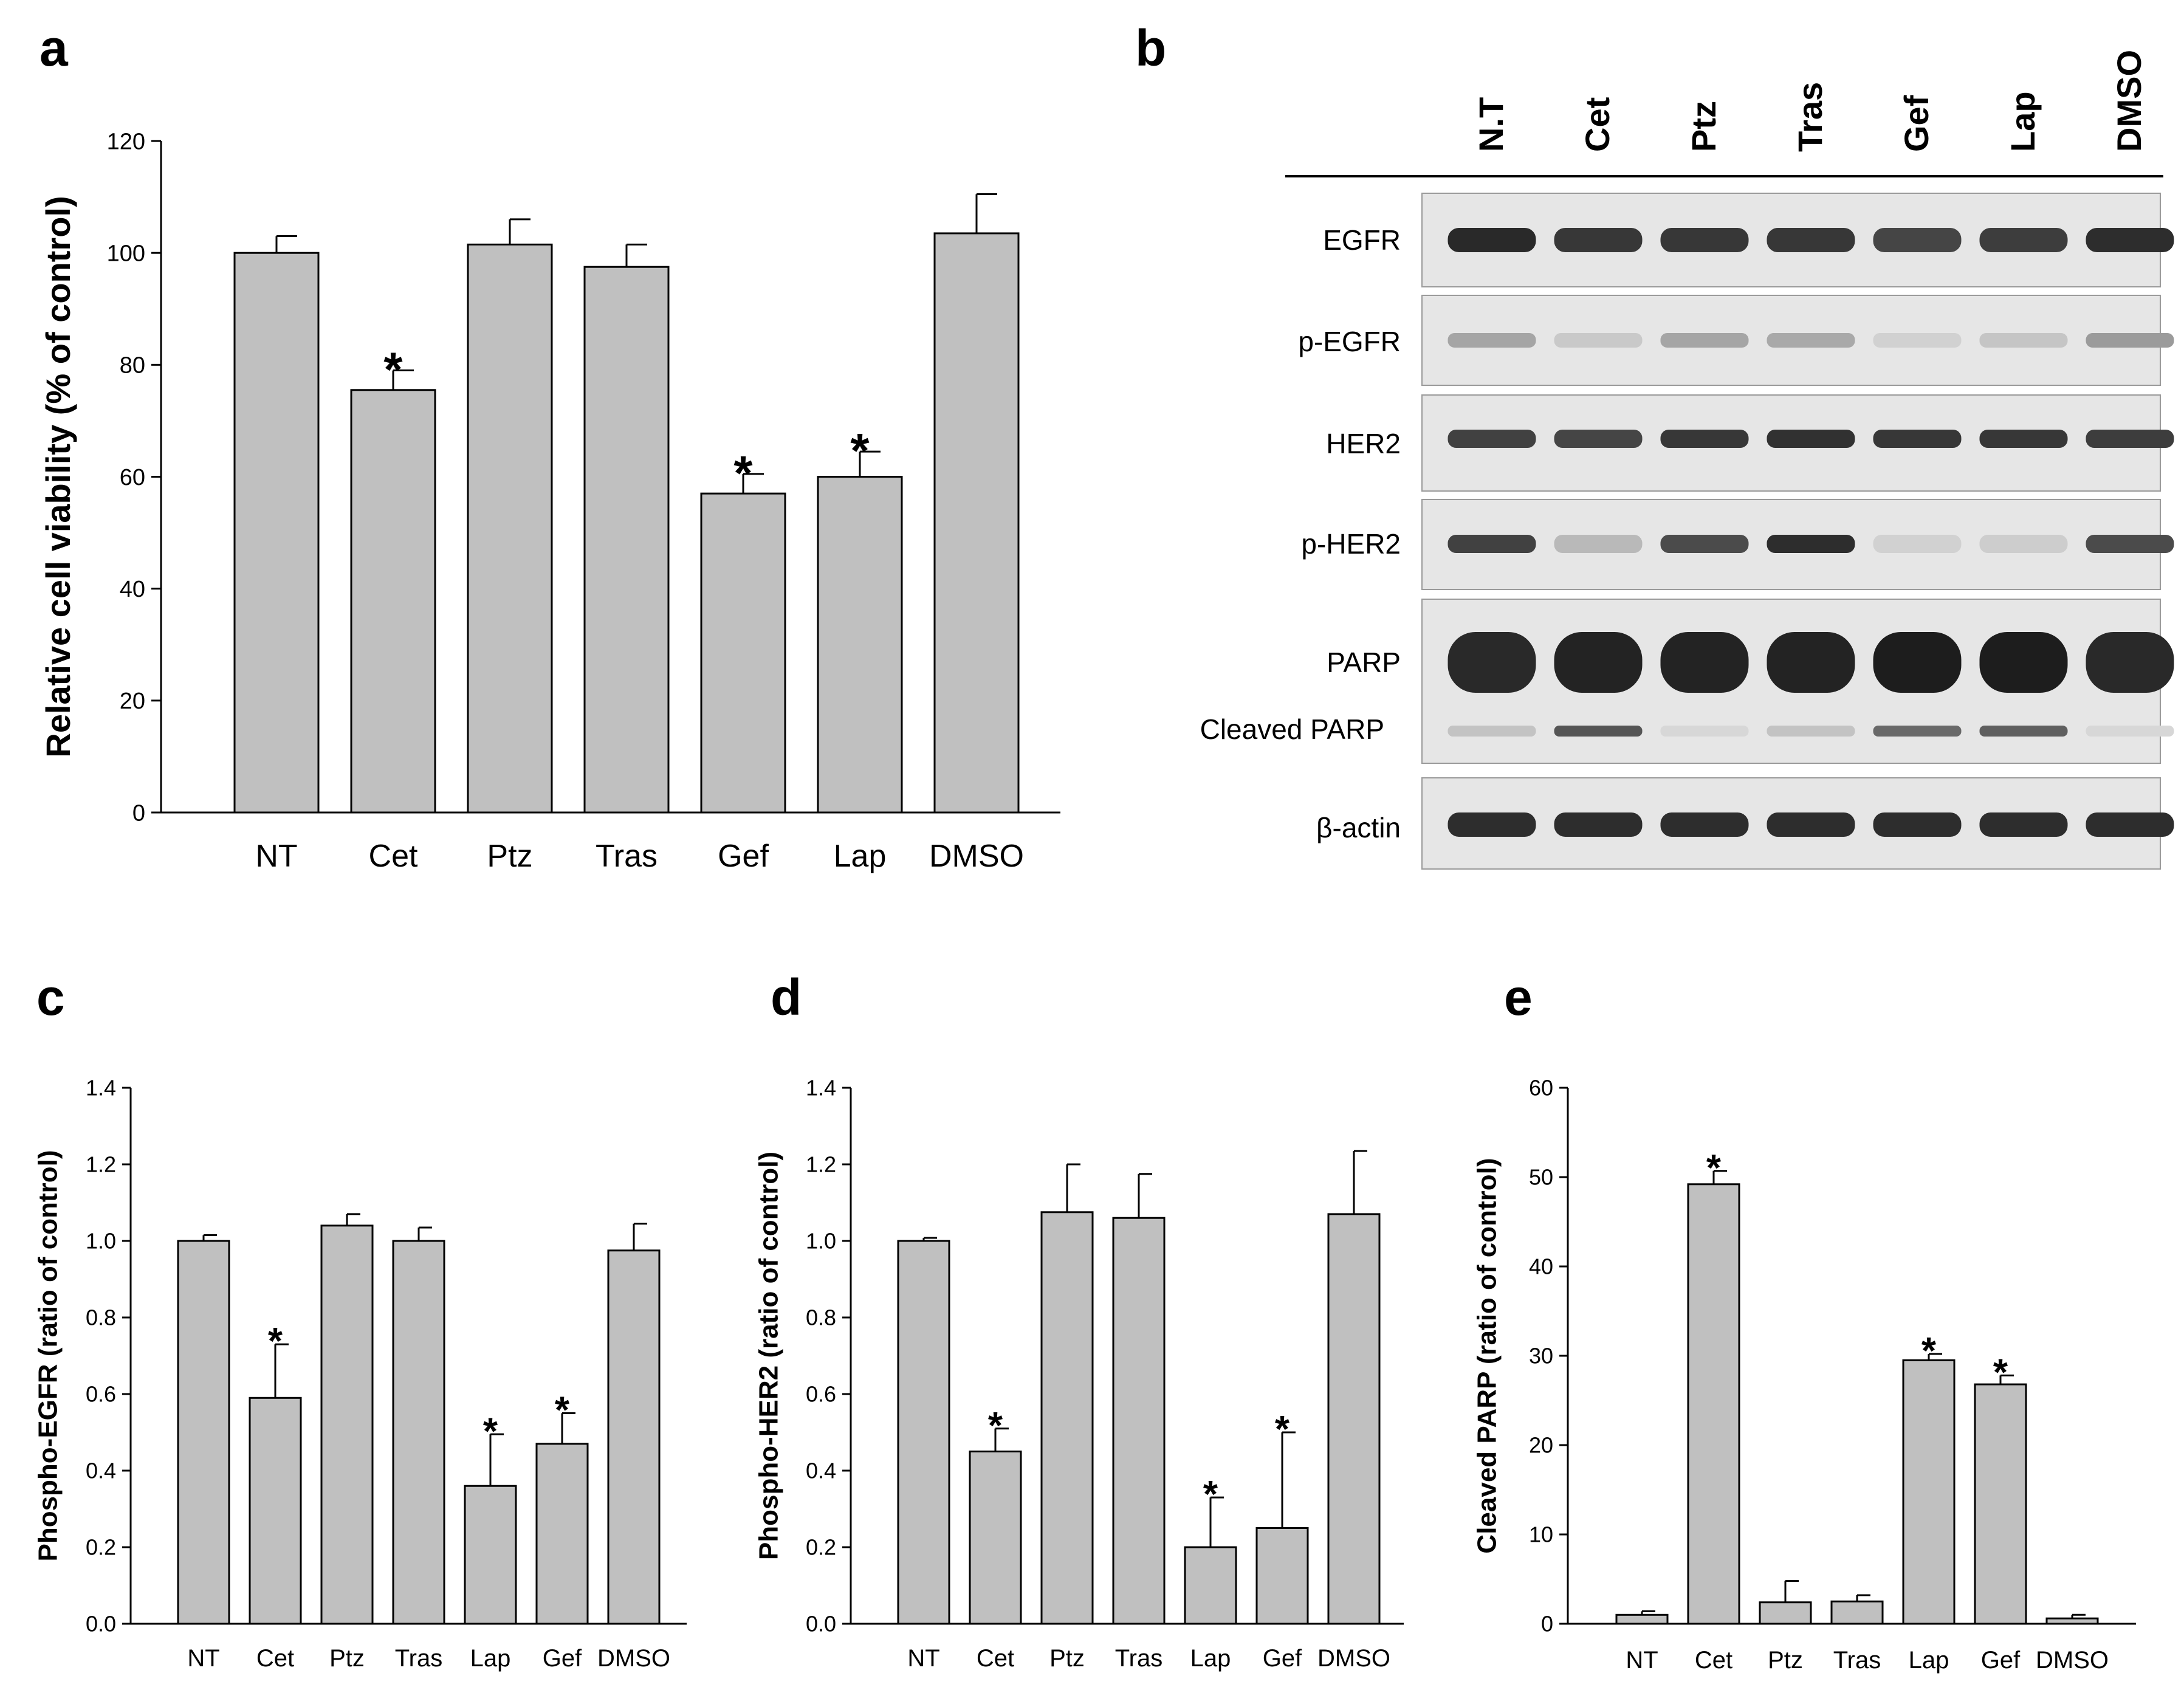 The width and height of the screenshot is (2184, 1690). I want to click on y-tick-label: 30, so click(1541, 1356).